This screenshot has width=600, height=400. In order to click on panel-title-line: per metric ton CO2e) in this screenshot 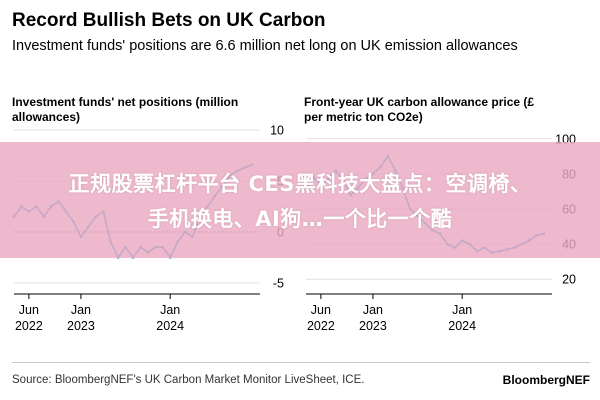, I will do `click(363, 117)`.